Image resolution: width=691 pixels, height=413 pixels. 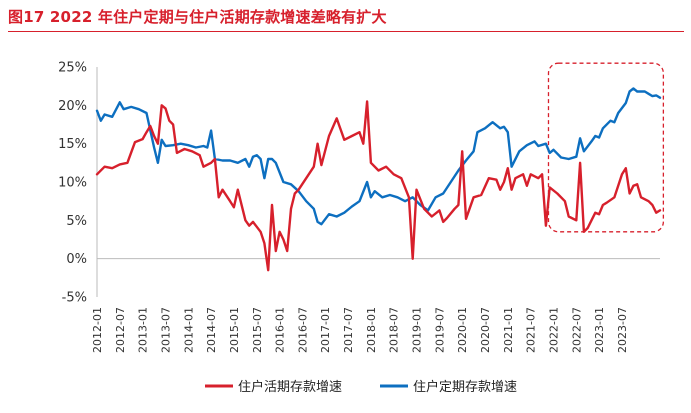 What do you see at coordinates (76, 221) in the screenshot?
I see `y-tick-label: 5%` at bounding box center [76, 221].